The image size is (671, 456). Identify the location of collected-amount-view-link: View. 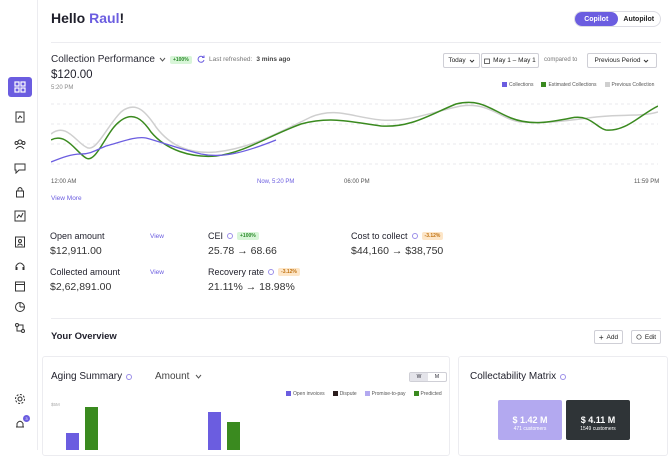
(157, 272).